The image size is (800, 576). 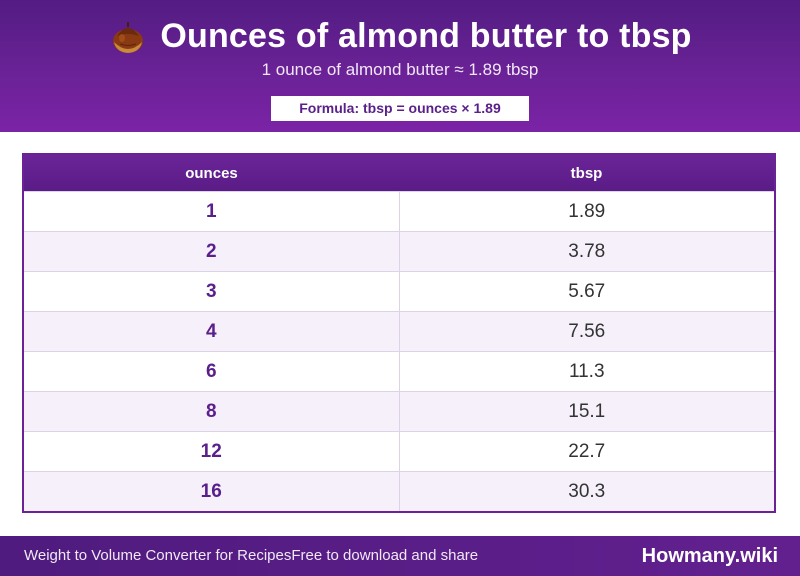 What do you see at coordinates (212, 331) in the screenshot?
I see `ounces-cell: 4` at bounding box center [212, 331].